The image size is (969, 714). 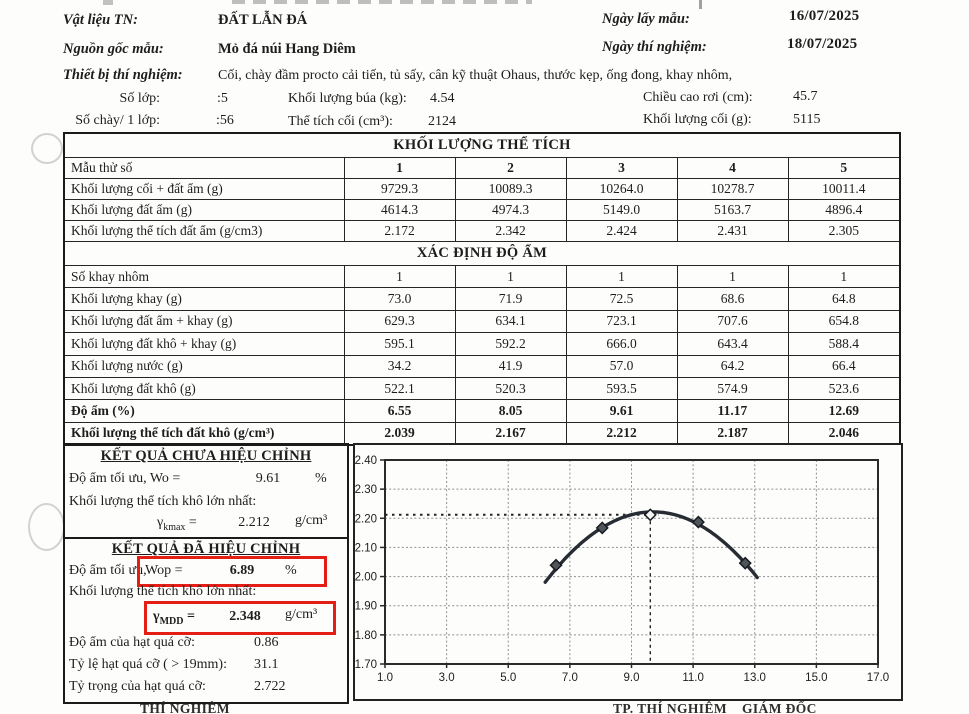 What do you see at coordinates (482, 145) in the screenshot?
I see `table-section-title: KHỐI LƯỢNG THỂ TÍCH` at bounding box center [482, 145].